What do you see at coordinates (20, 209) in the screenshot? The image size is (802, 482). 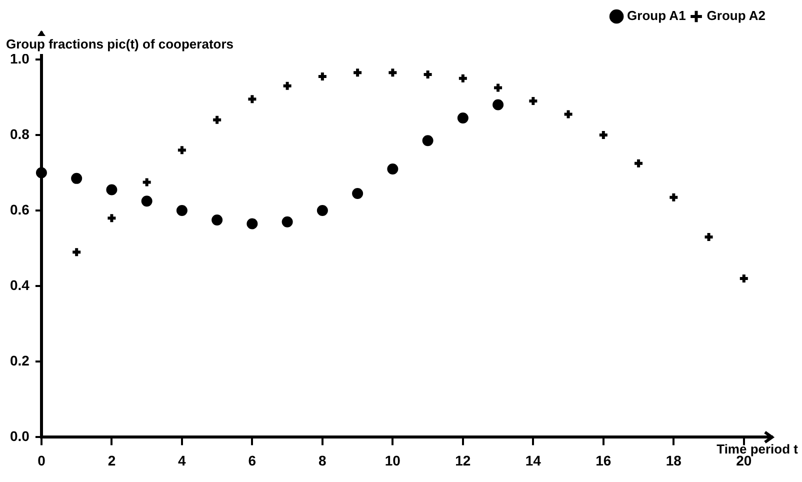 I see `y-tick-label: 0.6` at bounding box center [20, 209].